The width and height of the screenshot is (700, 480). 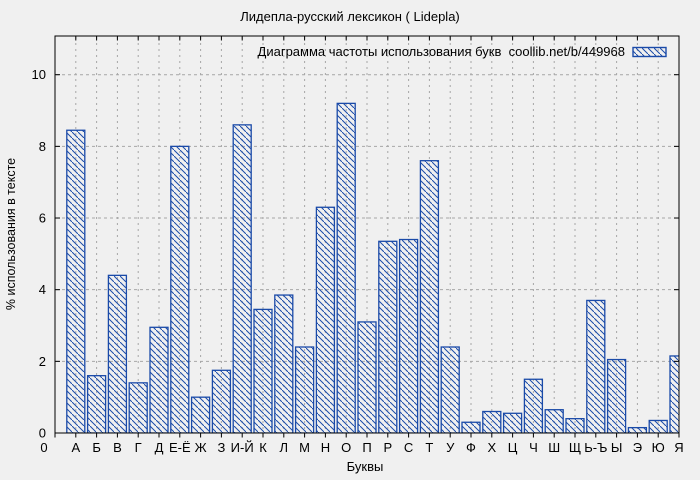 I want to click on x-origin-label: 0, so click(x=43, y=447).